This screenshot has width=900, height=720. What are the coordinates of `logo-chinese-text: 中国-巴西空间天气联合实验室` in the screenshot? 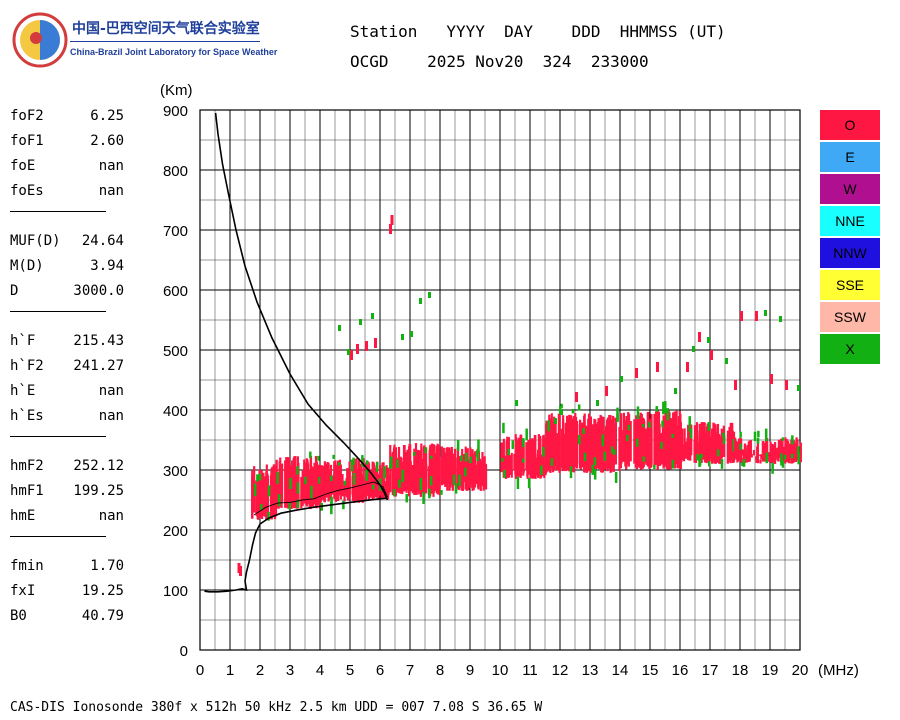 It's located at (166, 29).